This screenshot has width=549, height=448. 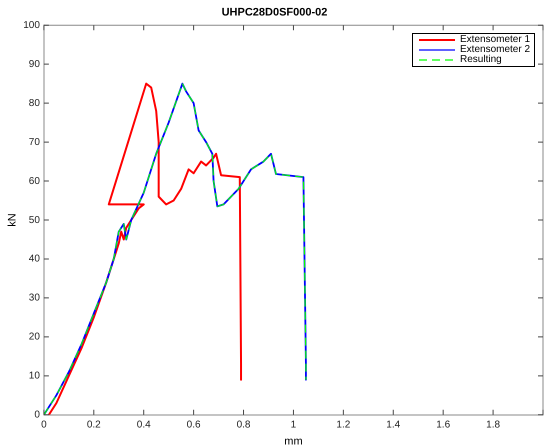 What do you see at coordinates (481, 60) in the screenshot?
I see `legend-label: Resulting` at bounding box center [481, 60].